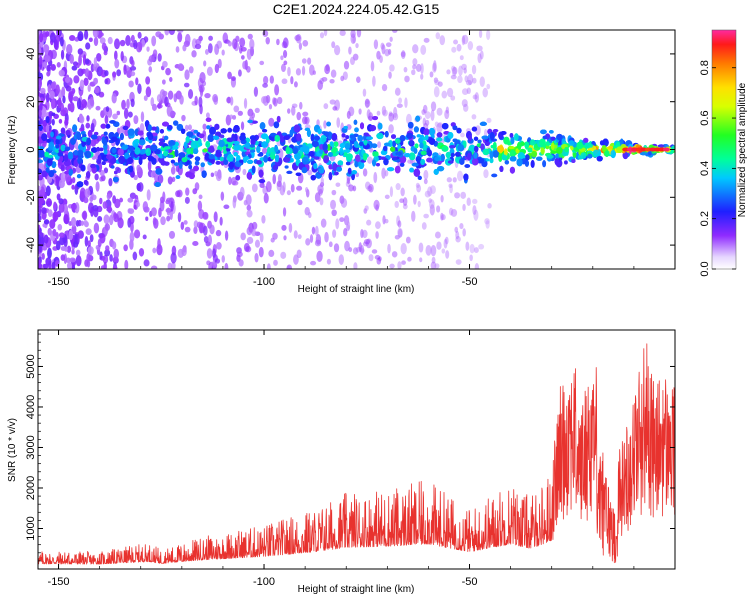  Describe the element at coordinates (12, 150) in the screenshot. I see `spectrogram-y-label: Frequency (Hz)` at that location.